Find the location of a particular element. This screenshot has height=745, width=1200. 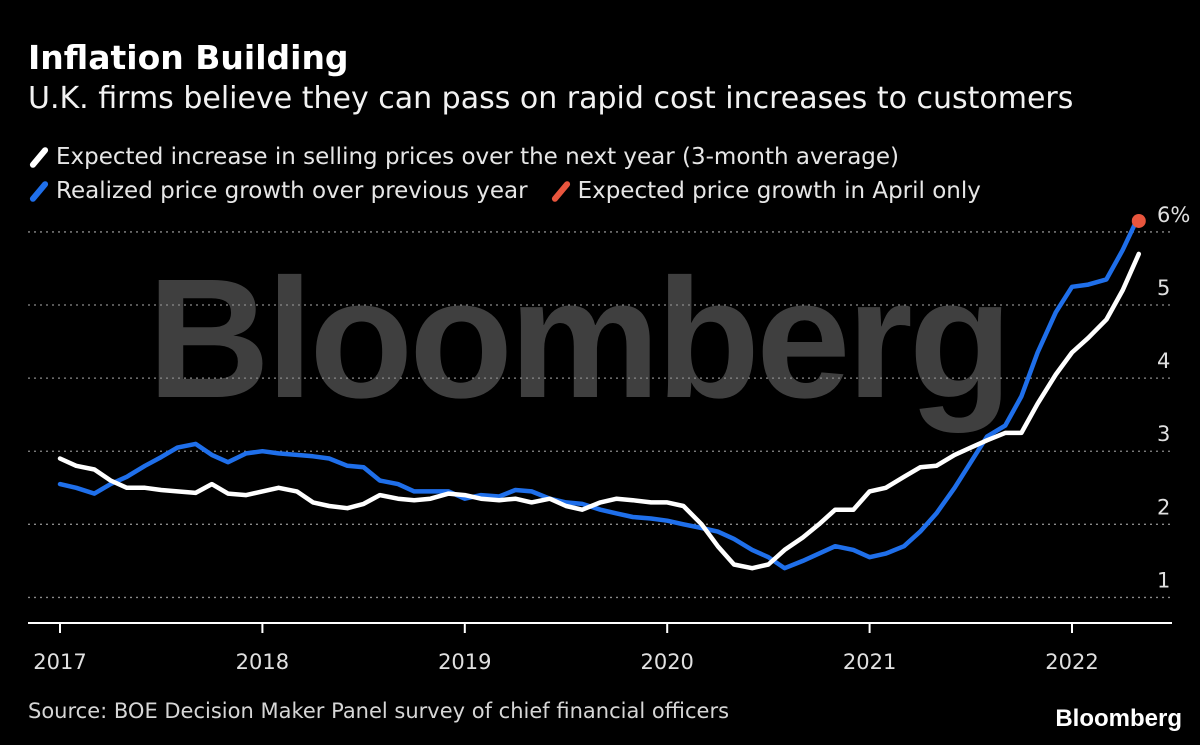

y-tick-label-1: 1 is located at coordinates (1163, 580).